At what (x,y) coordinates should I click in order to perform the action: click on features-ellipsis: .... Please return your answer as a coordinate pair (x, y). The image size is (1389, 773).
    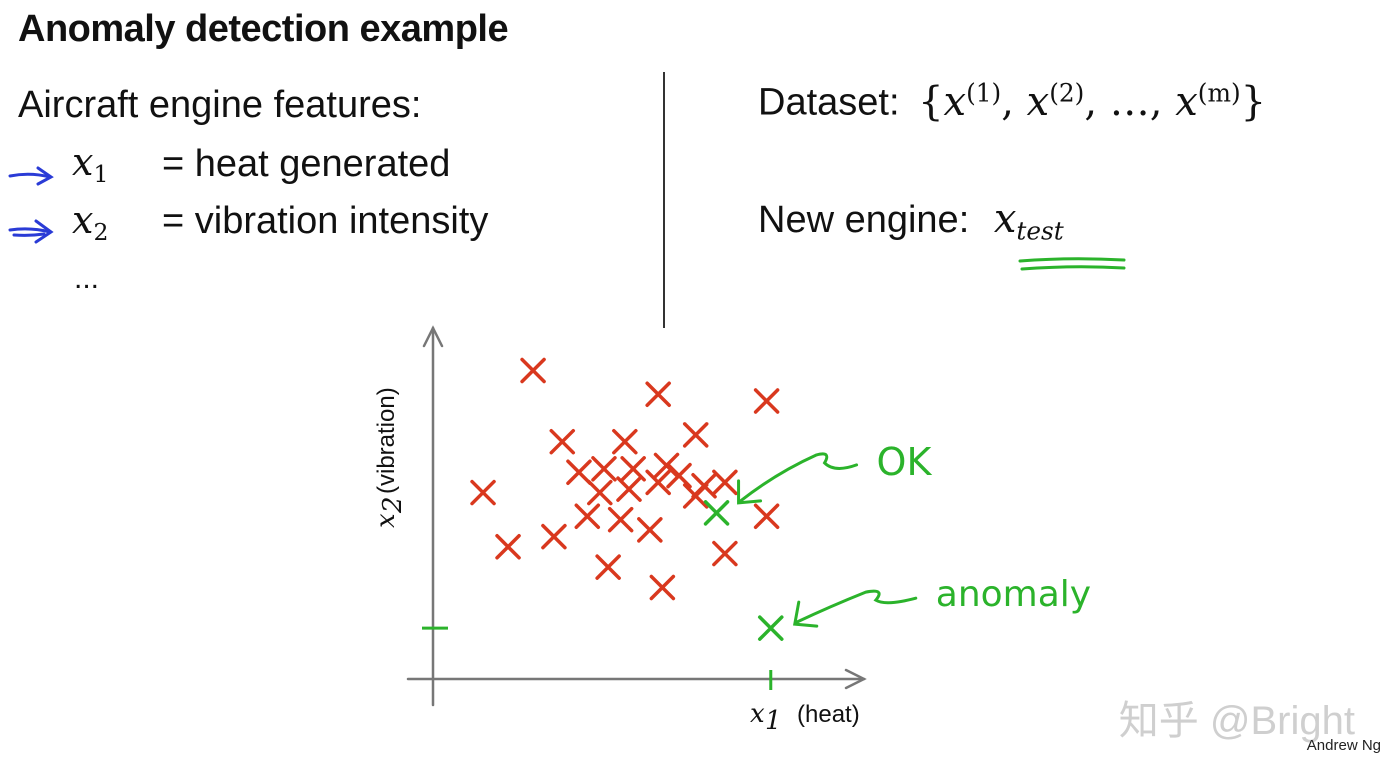
    Looking at the image, I should click on (87, 278).